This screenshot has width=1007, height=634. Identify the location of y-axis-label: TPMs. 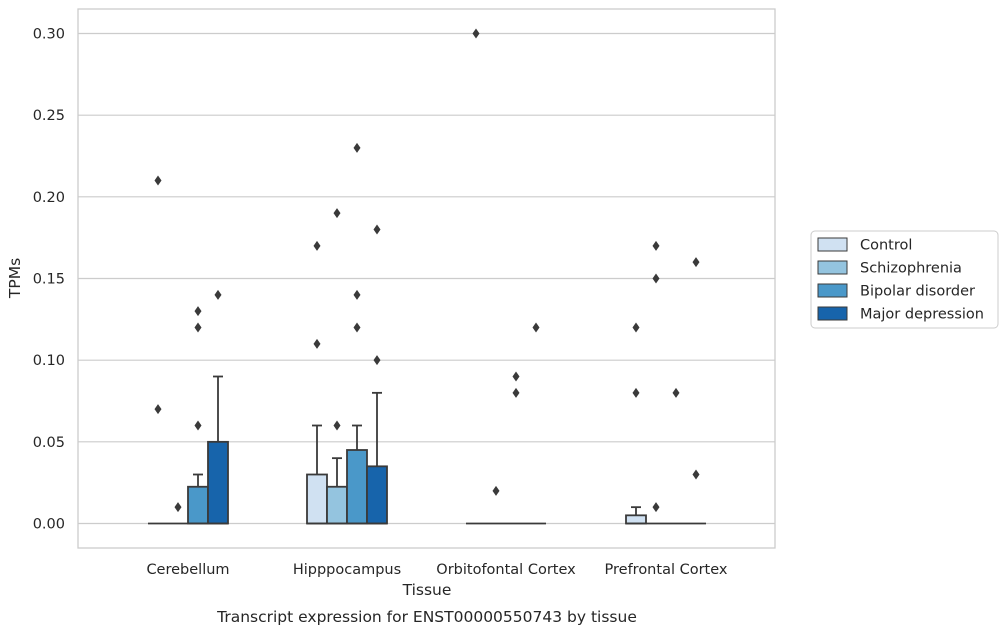
(15, 278).